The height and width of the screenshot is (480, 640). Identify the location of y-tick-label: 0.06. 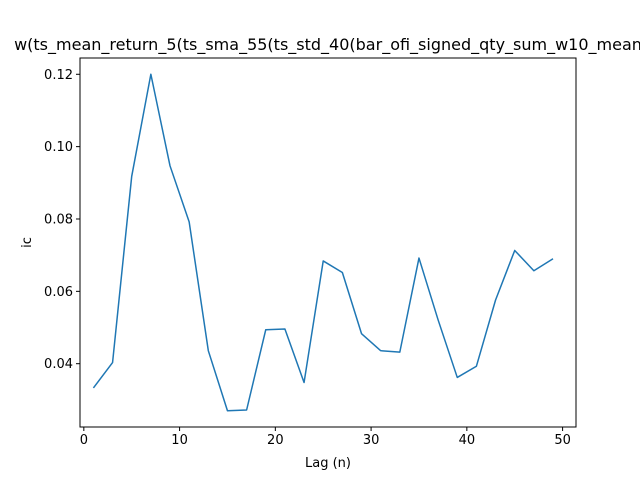
(58, 292).